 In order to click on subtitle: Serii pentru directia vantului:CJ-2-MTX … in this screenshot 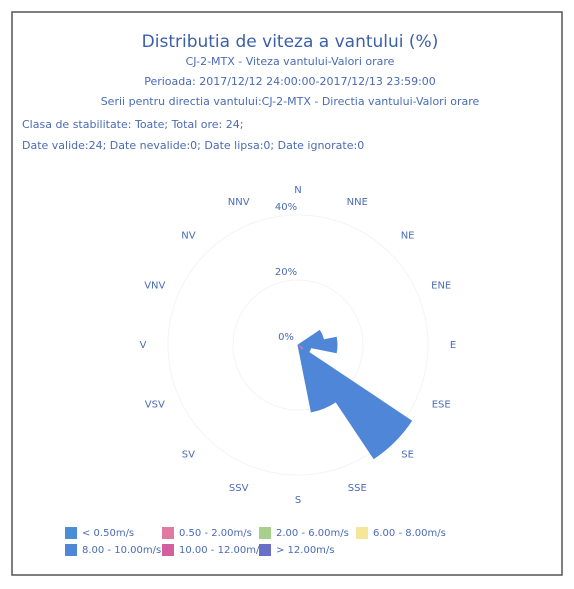, I will do `click(290, 101)`.